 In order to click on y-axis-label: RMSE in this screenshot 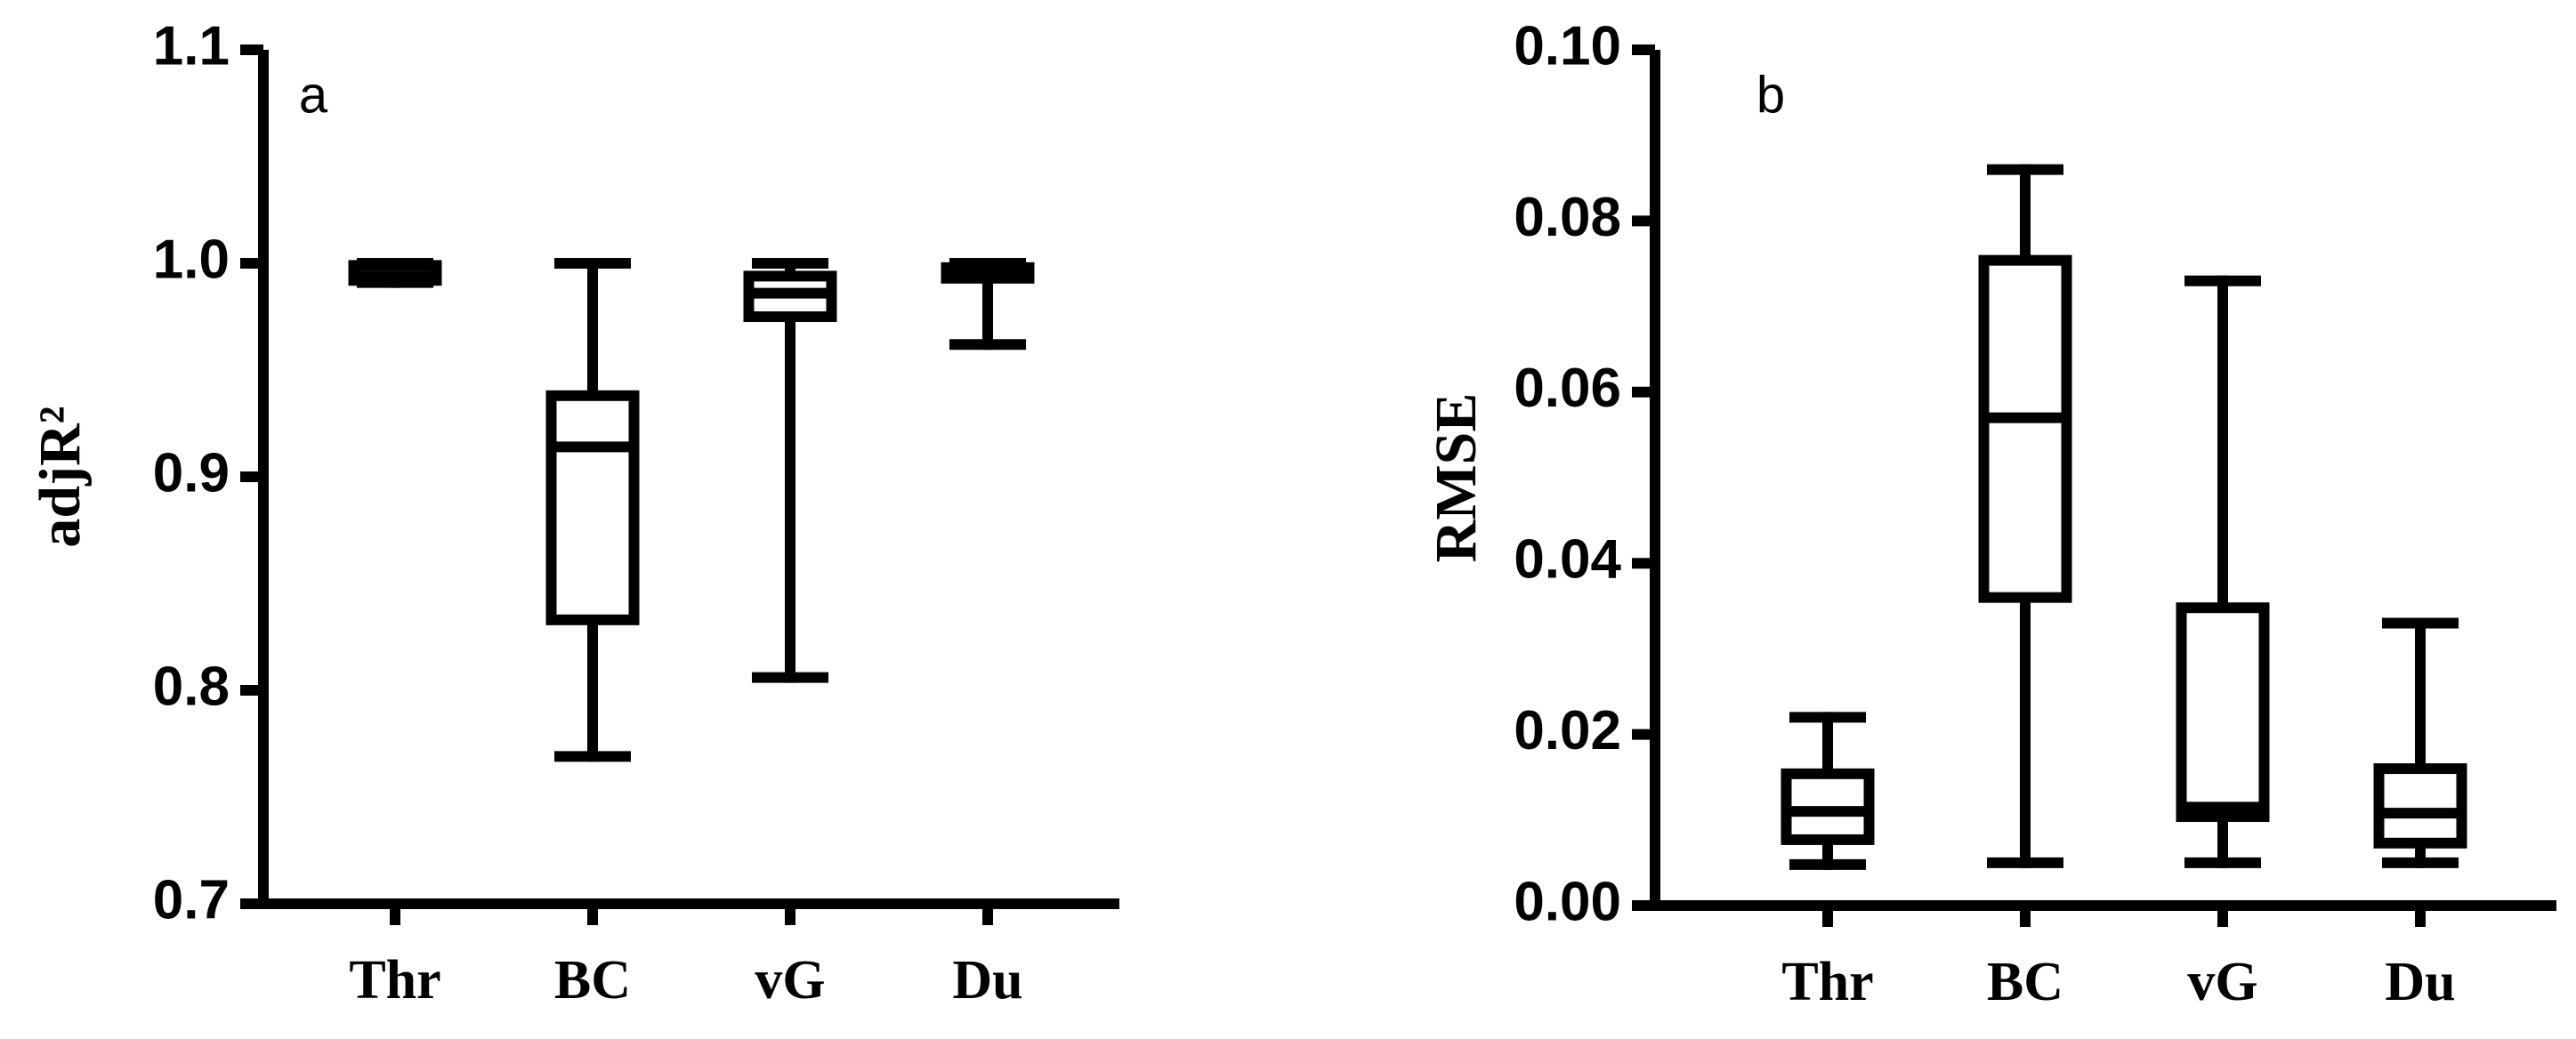, I will do `click(1456, 478)`.